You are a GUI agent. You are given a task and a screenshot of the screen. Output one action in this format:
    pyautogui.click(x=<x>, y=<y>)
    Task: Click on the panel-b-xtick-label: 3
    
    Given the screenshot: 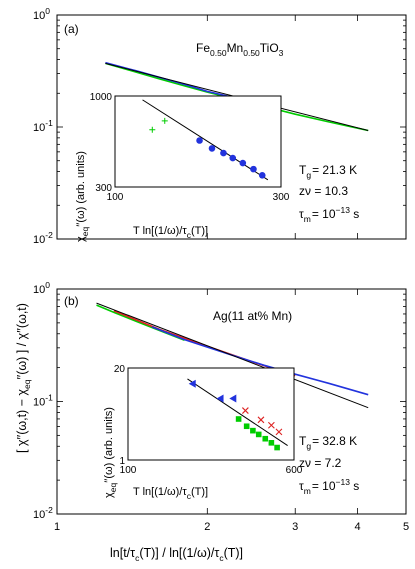 What is the action you would take?
    pyautogui.click(x=295, y=527)
    